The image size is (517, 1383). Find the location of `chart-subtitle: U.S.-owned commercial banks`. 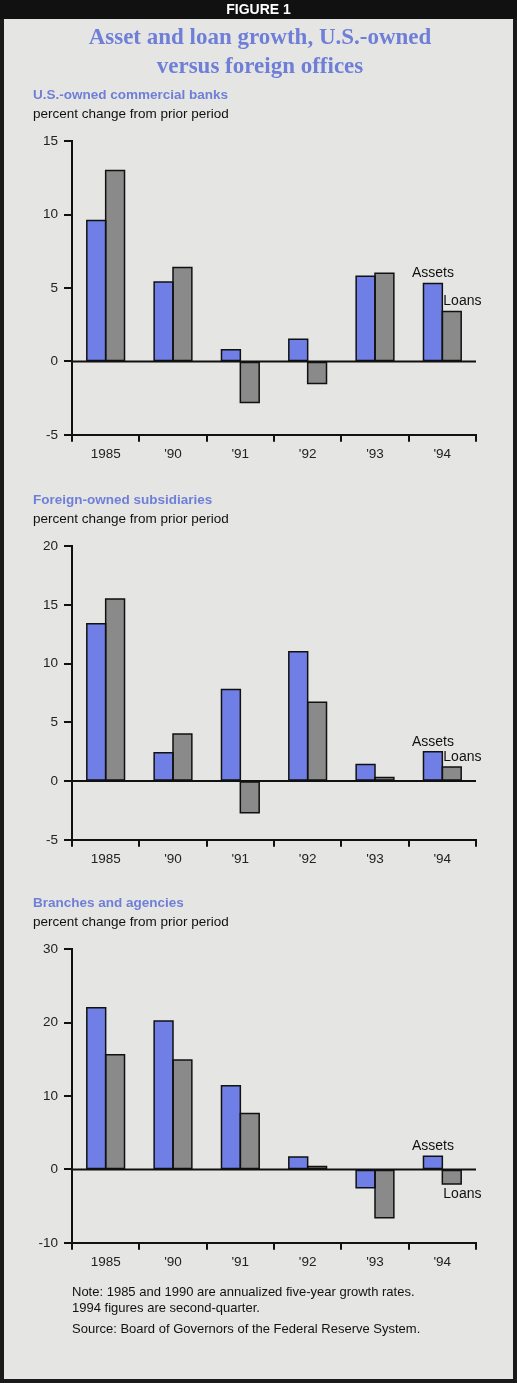

chart-subtitle: U.S.-owned commercial banks is located at coordinates (131, 94).